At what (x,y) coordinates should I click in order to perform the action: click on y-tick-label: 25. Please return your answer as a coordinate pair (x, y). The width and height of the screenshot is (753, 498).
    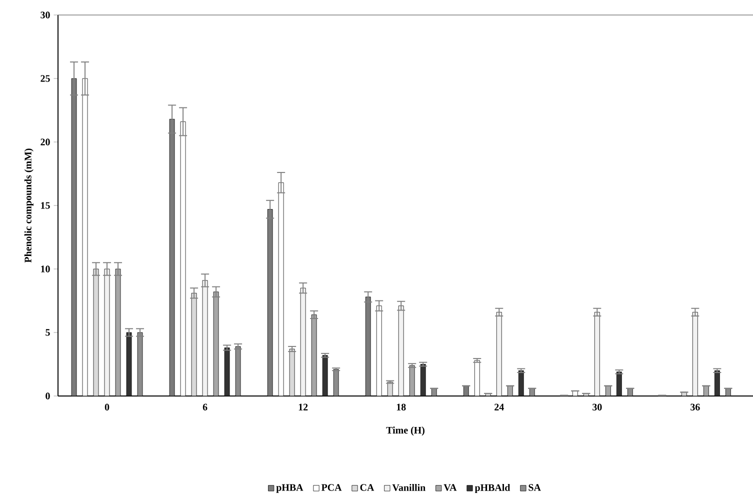
    Looking at the image, I should click on (45, 78).